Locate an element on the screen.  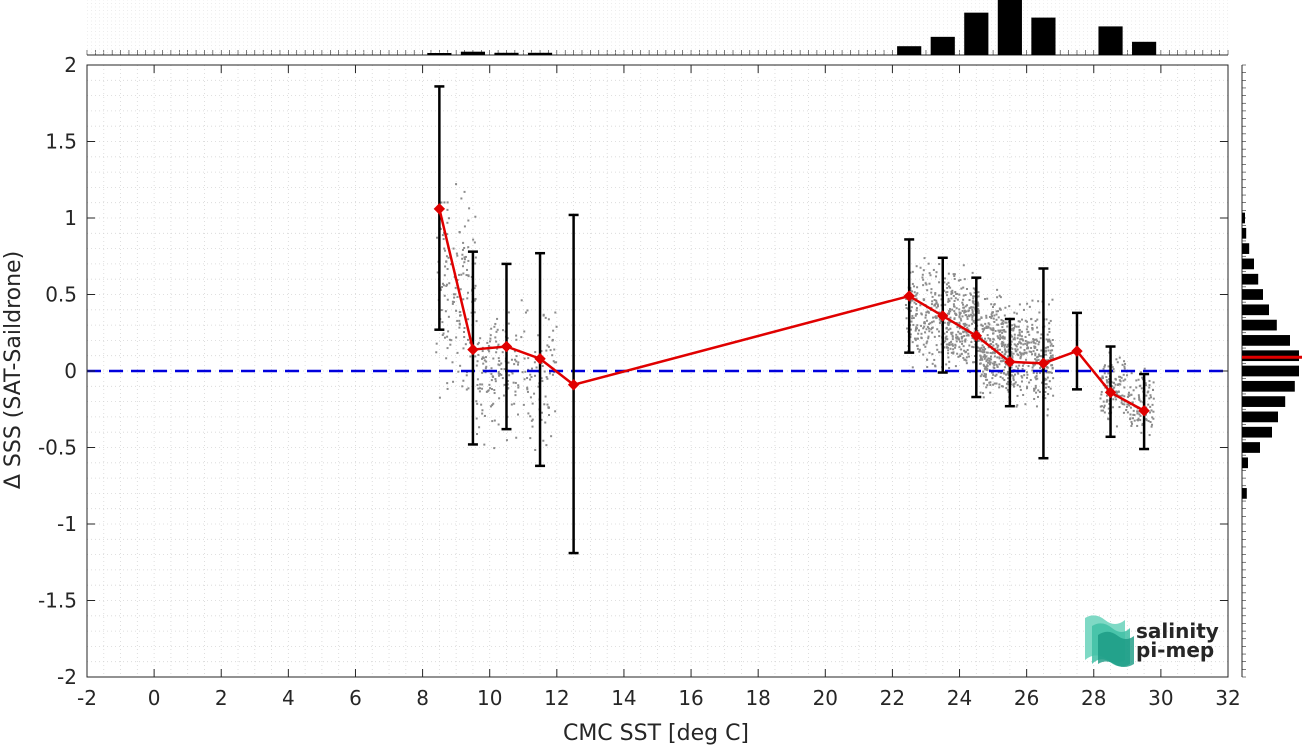
data-point-marker is located at coordinates (473, 349).